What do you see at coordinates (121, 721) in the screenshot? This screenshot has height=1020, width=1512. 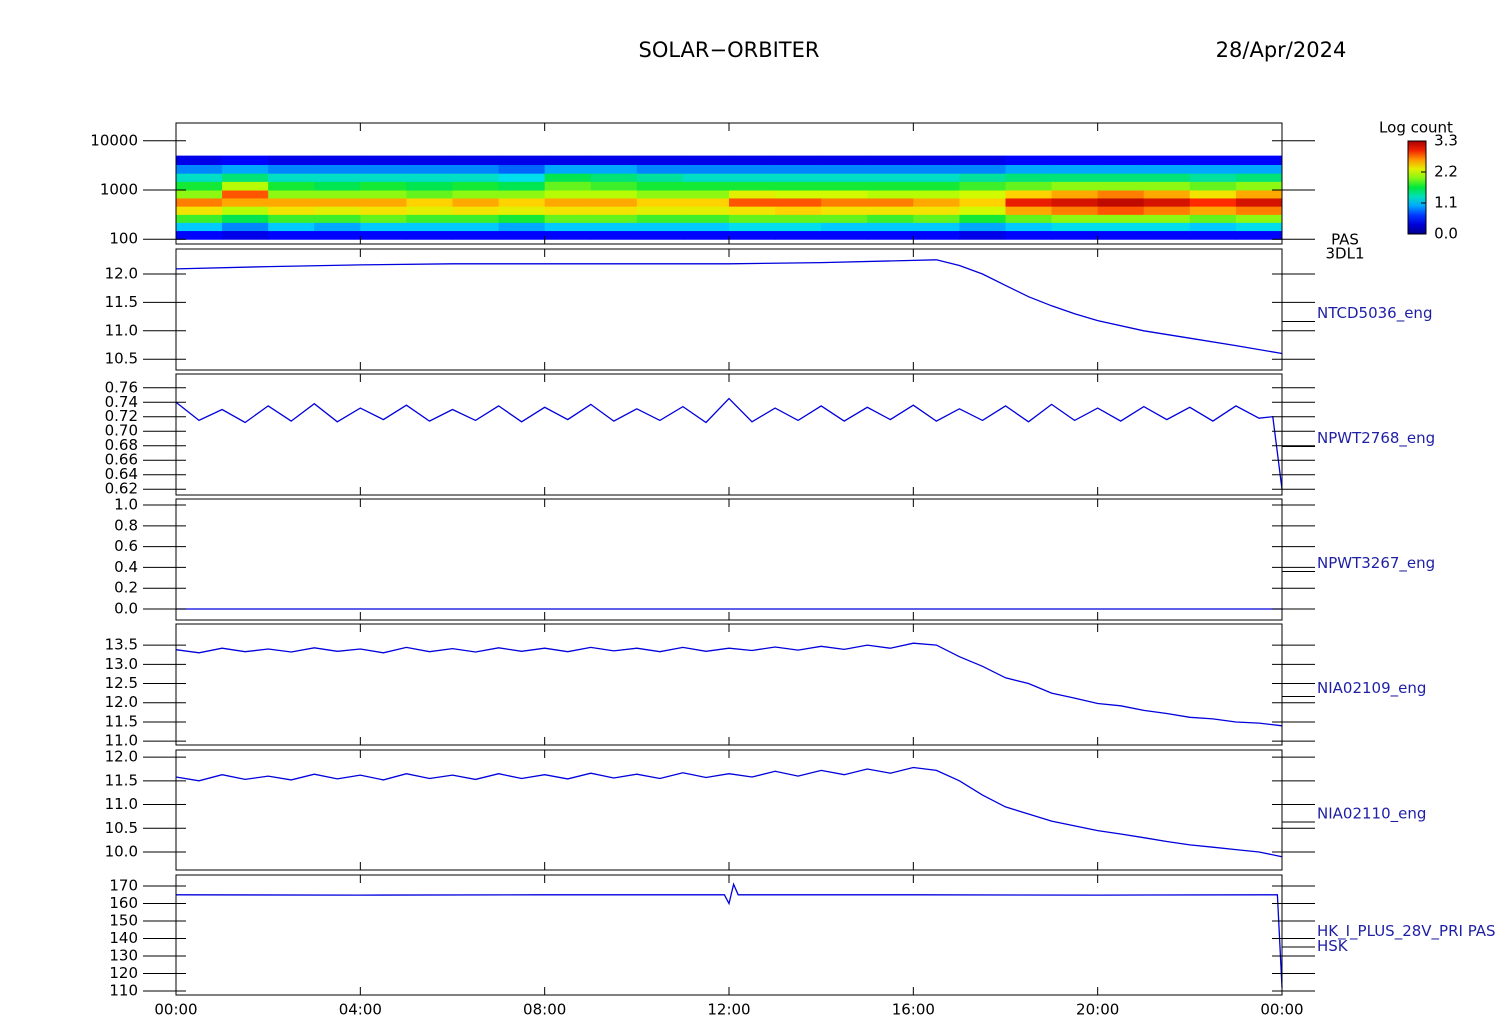 I see `y-tick-label: 11.5` at bounding box center [121, 721].